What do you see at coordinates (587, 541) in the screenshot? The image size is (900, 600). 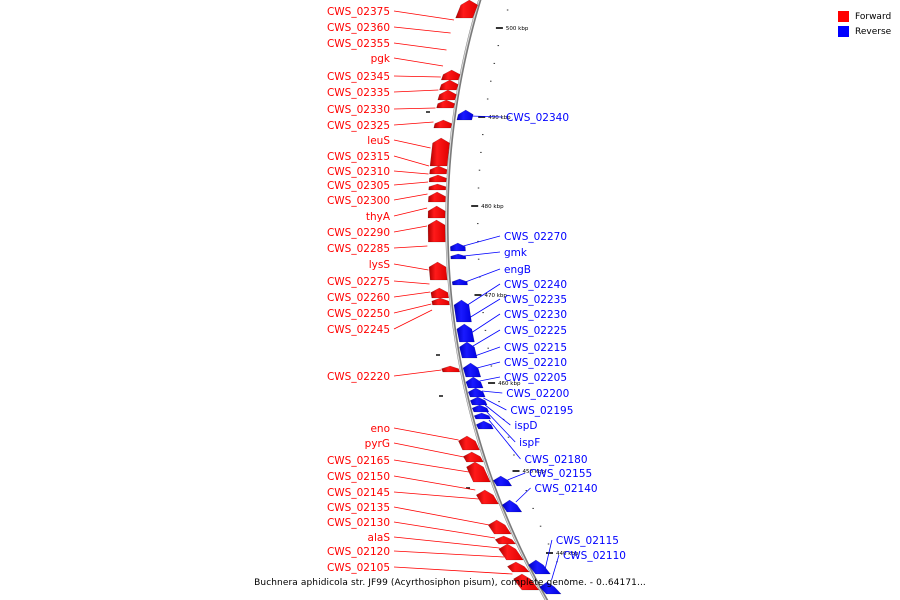 I see `reverse-gene-label: CWS_02115` at bounding box center [587, 541].